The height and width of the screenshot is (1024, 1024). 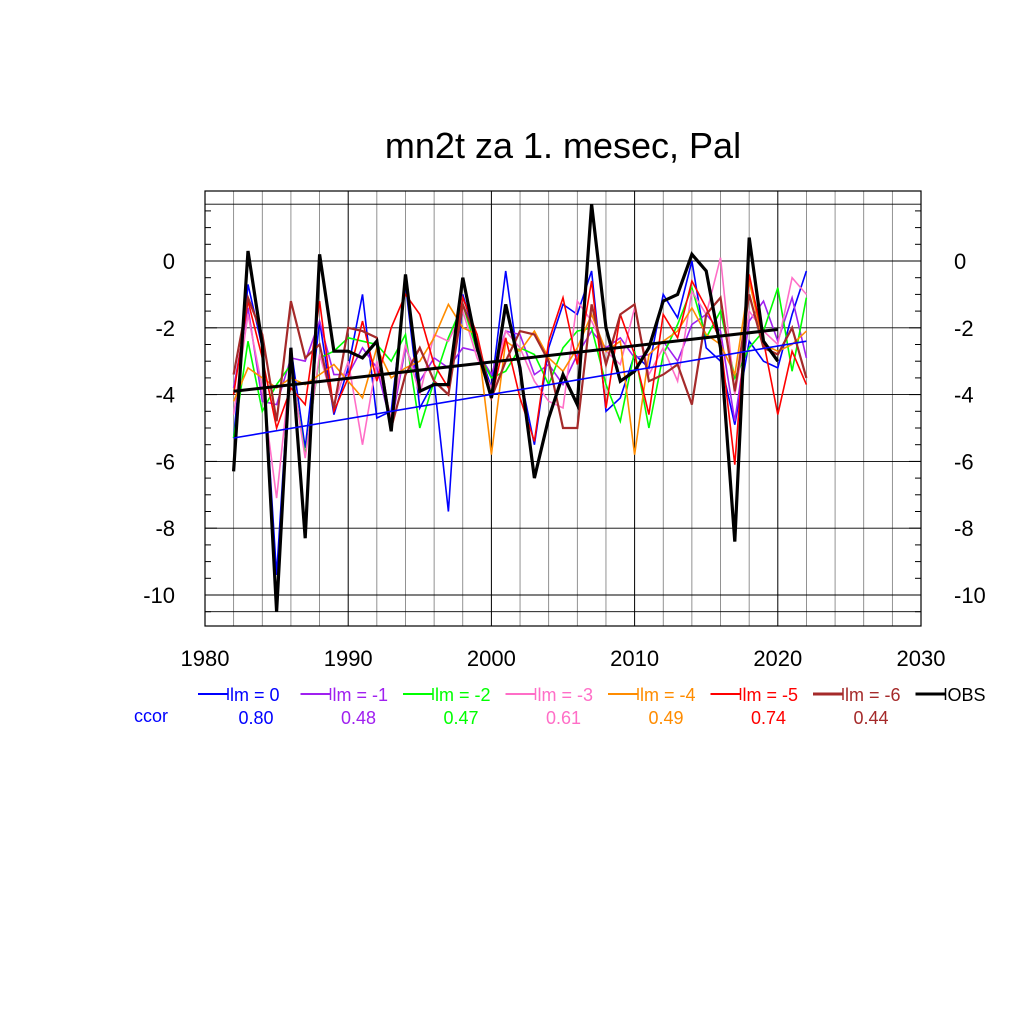 What do you see at coordinates (491, 658) in the screenshot?
I see `x-tick-label: 2000` at bounding box center [491, 658].